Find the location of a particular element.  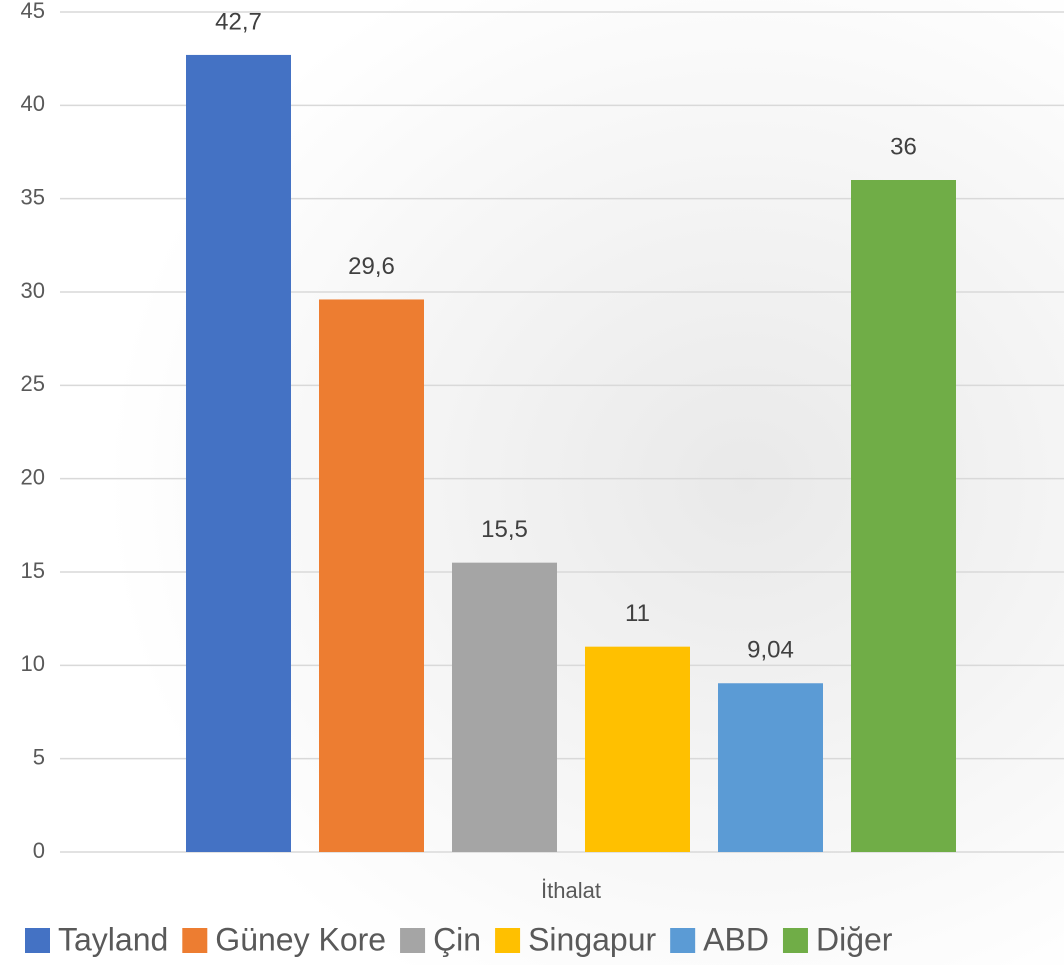

y-tick-label: 30 is located at coordinates (33, 290).